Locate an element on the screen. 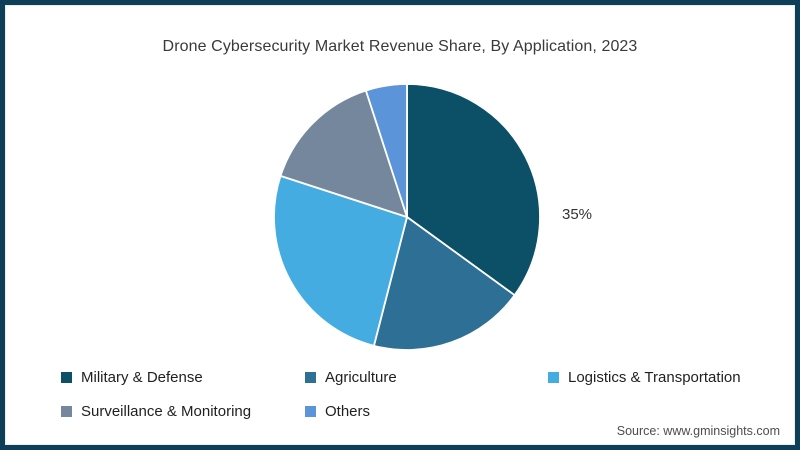 Image resolution: width=800 pixels, height=450 pixels. legend-item-logistics-transportation: Logistics & Transportation is located at coordinates (644, 377).